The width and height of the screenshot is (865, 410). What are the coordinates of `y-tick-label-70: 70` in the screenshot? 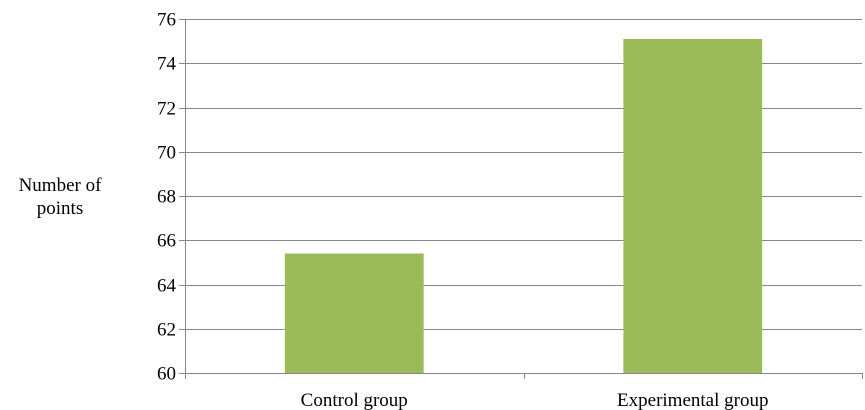 It's located at (166, 153).